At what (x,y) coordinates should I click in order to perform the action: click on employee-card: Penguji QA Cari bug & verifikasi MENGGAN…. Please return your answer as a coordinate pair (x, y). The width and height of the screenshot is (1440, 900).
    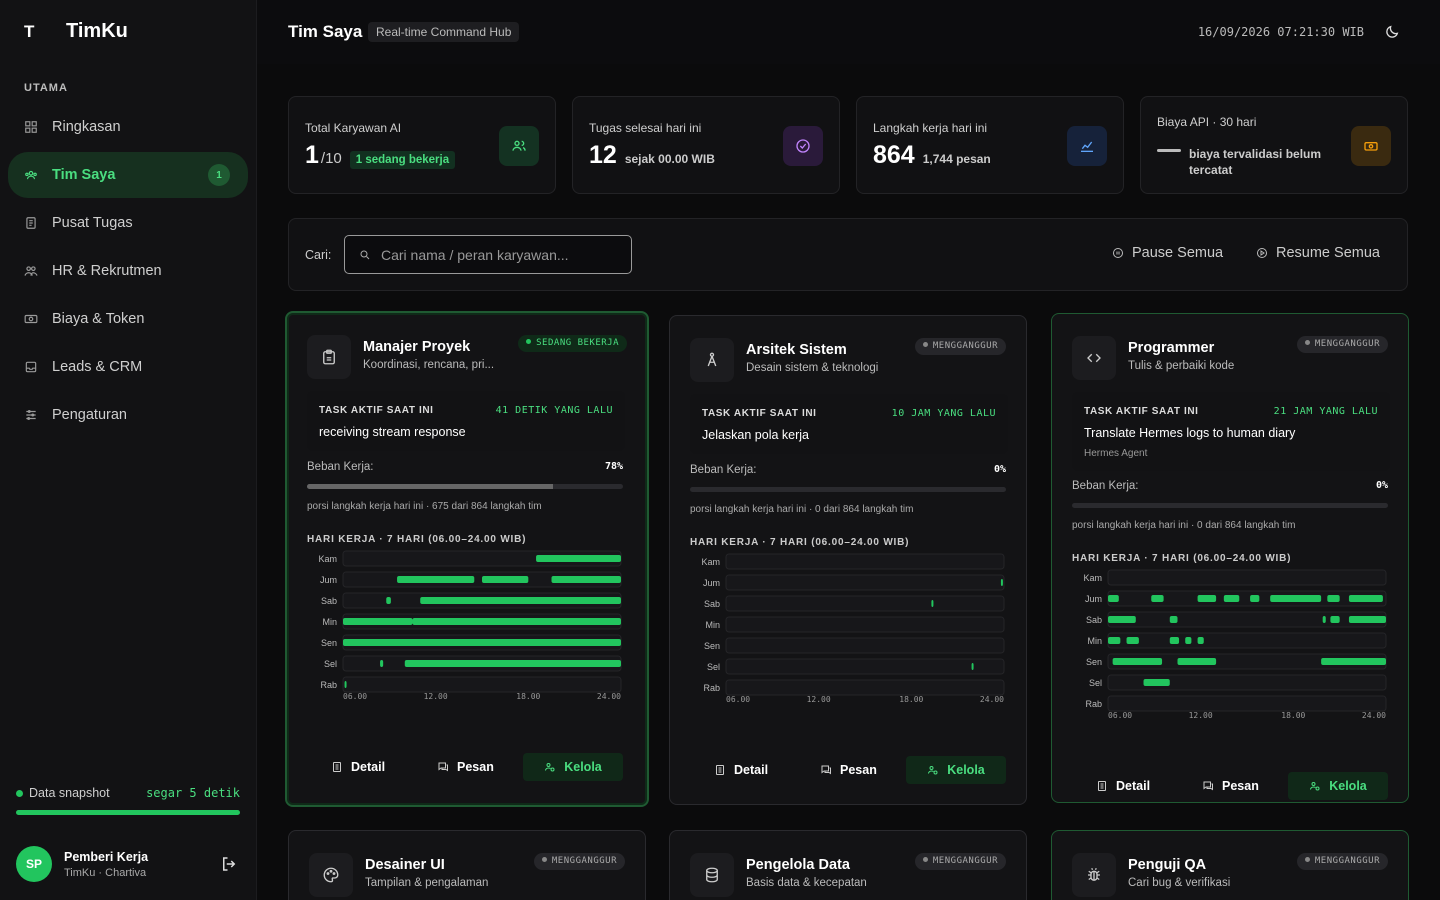
    Looking at the image, I should click on (1230, 865).